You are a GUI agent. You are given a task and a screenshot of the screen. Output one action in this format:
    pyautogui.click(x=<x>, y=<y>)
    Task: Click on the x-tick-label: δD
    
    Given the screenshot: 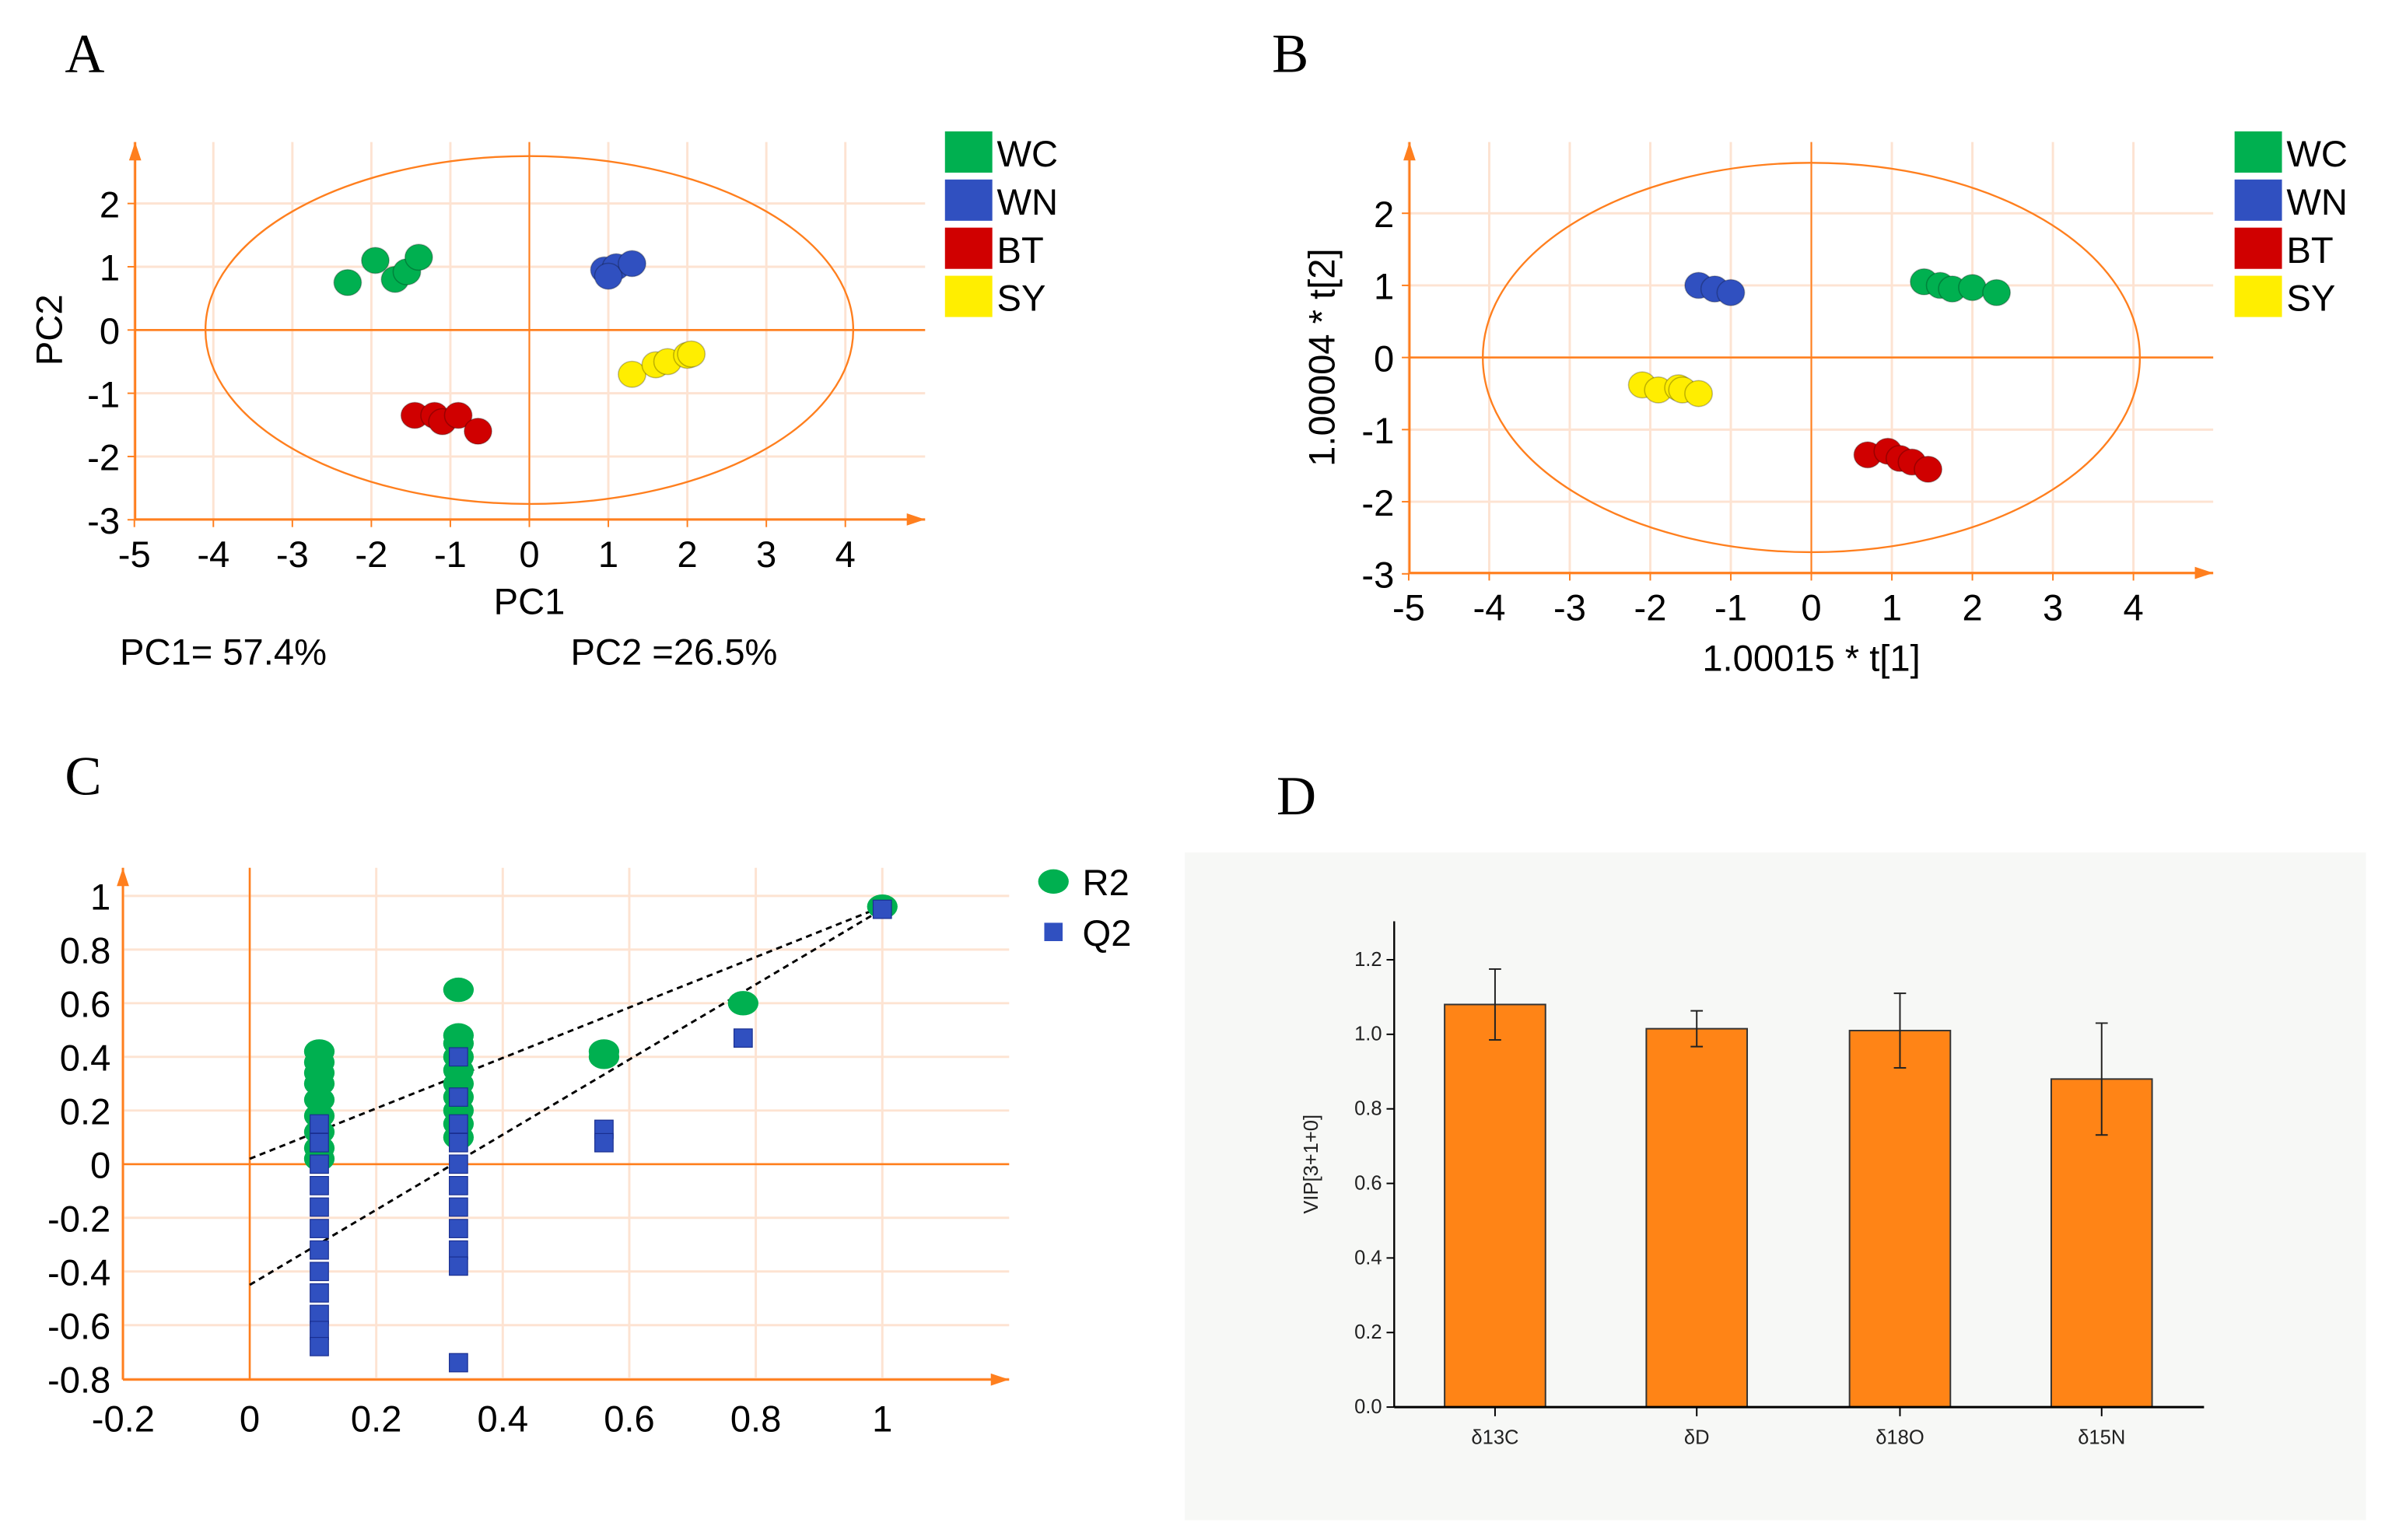 What is the action you would take?
    pyautogui.click(x=1697, y=1437)
    